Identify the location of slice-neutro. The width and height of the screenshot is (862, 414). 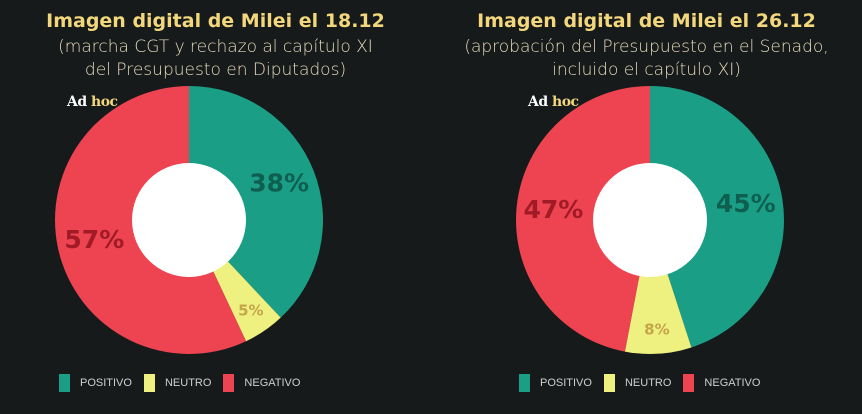
(658, 287).